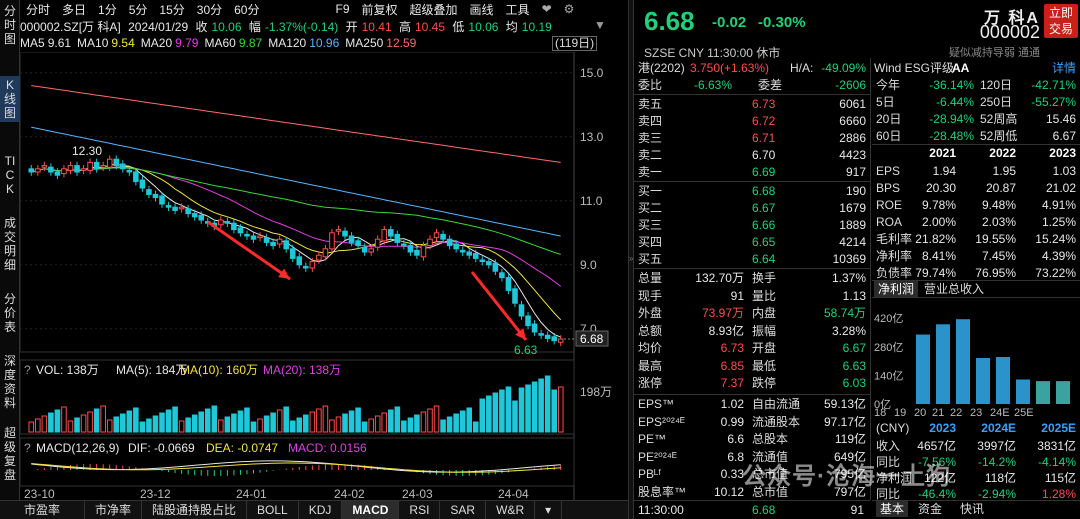 This screenshot has height=519, width=1080. What do you see at coordinates (854, 295) in the screenshot?
I see `stat-value: 1.13` at bounding box center [854, 295].